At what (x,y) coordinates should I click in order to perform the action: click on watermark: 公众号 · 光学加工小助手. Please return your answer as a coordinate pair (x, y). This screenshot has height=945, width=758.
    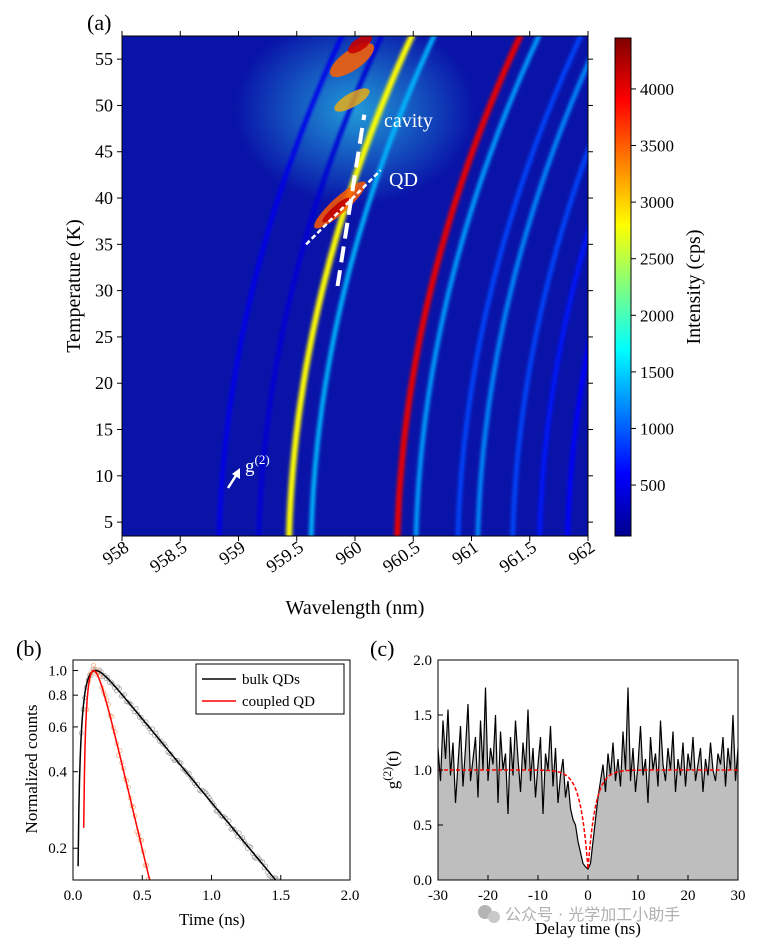
    Looking at the image, I should click on (579, 914).